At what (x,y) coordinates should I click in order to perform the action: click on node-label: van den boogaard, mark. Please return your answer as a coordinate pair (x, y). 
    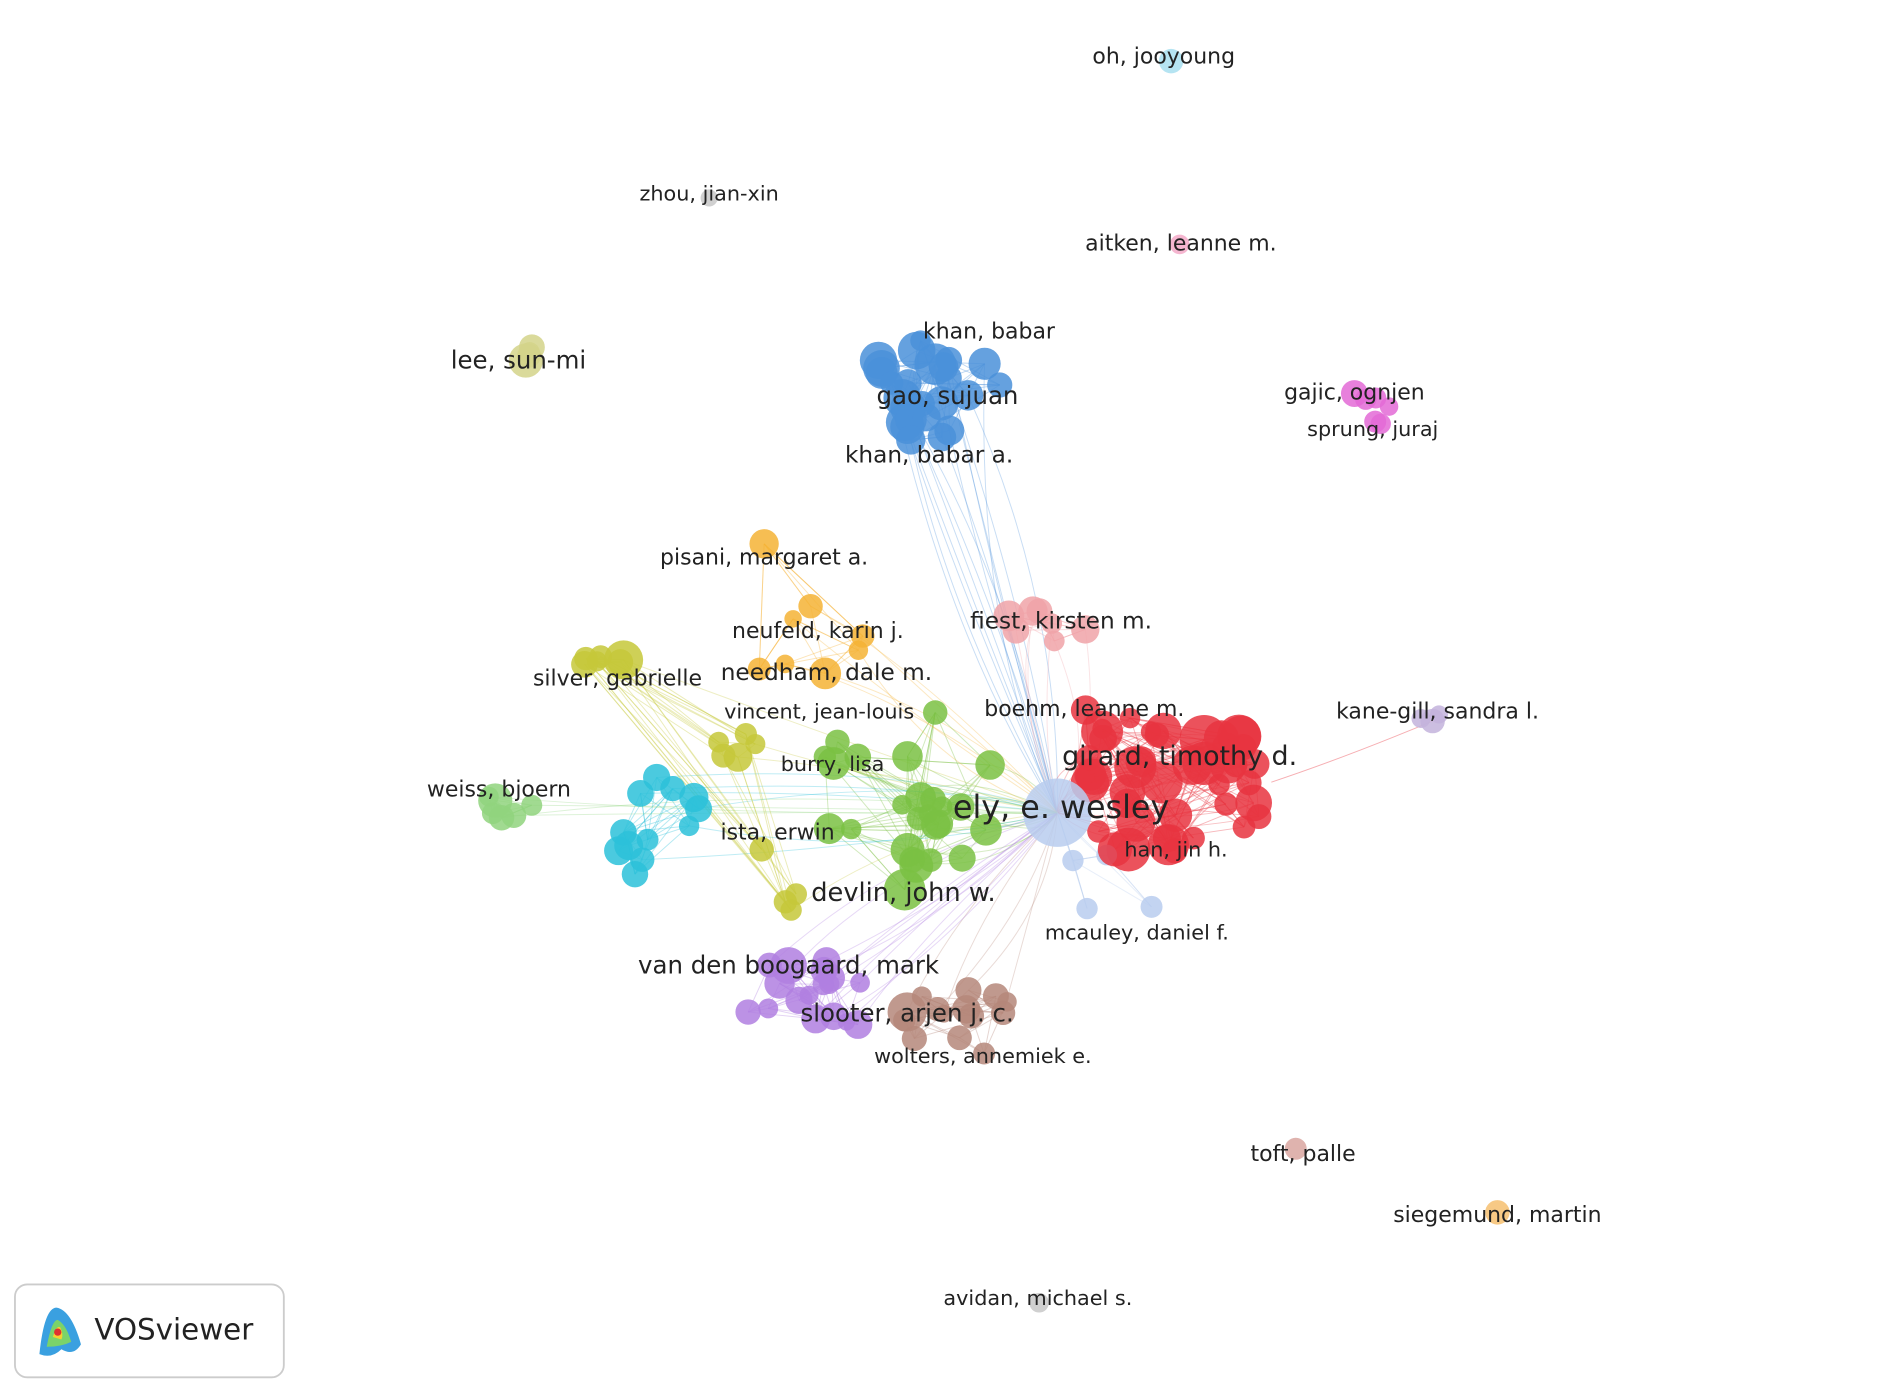
    Looking at the image, I should click on (789, 965).